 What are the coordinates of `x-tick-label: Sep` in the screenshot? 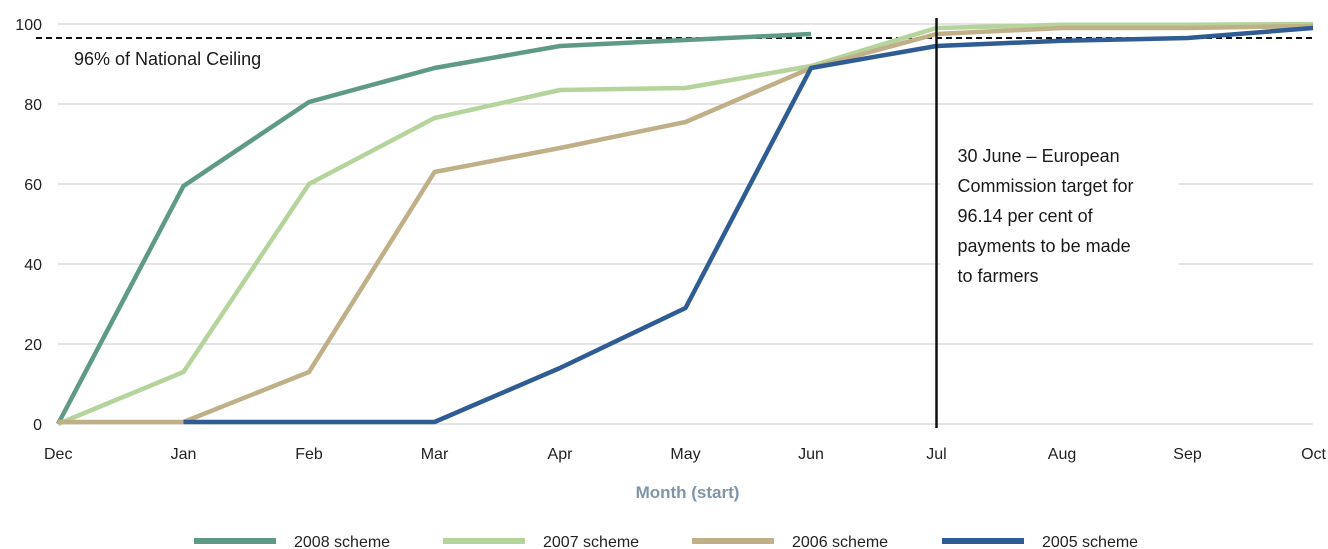 It's located at (1187, 454).